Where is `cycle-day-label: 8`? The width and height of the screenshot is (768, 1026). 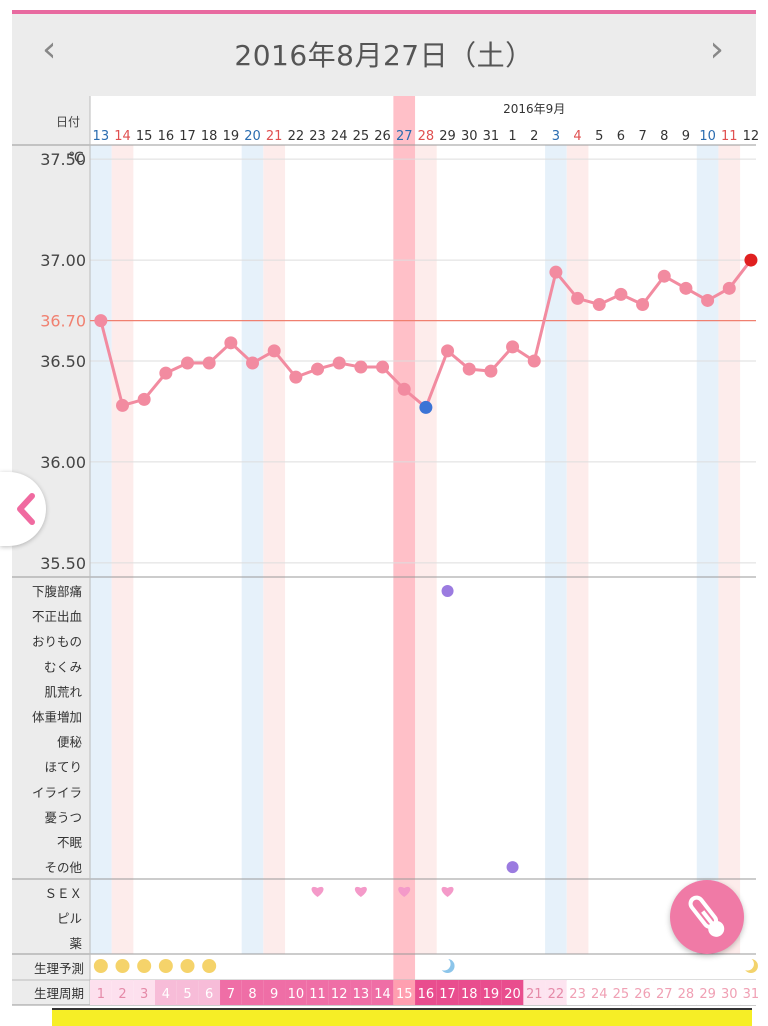
cycle-day-label: 8 is located at coordinates (252, 994).